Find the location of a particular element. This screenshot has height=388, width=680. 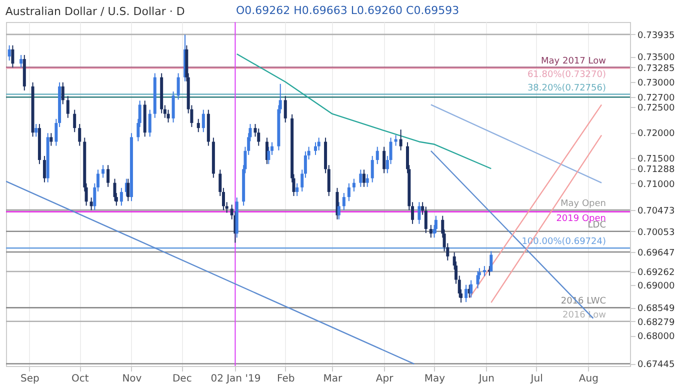

line-series is located at coordinates (364, 111).